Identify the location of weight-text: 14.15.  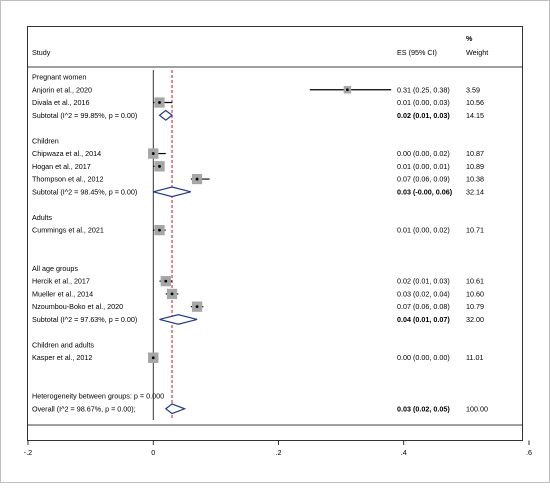
(475, 115).